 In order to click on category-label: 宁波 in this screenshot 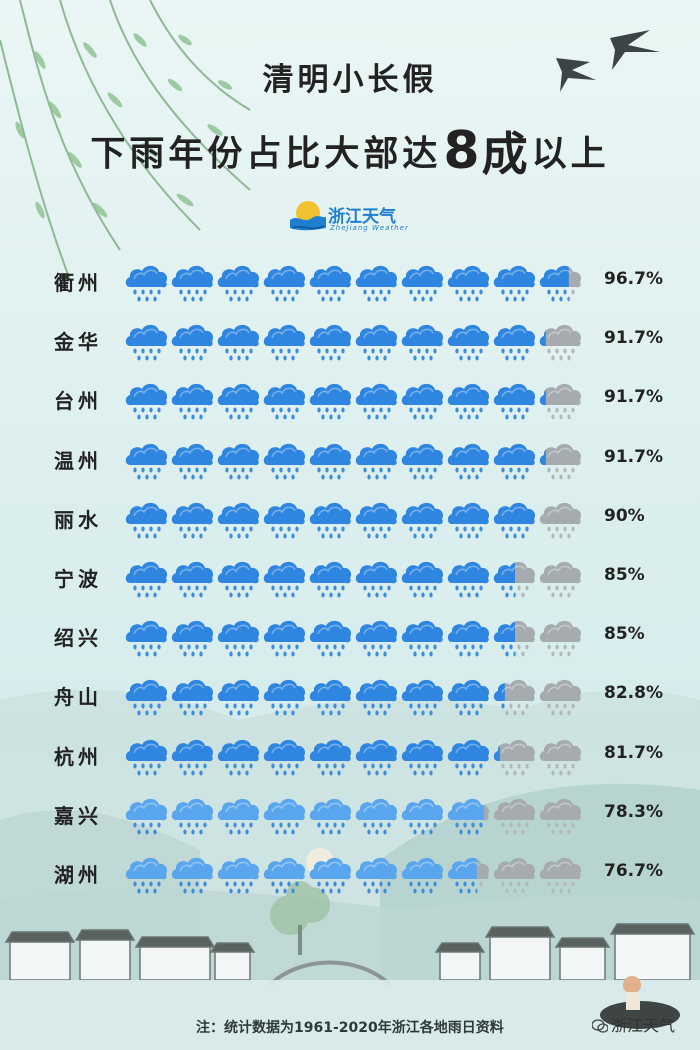, I will do `click(78, 579)`.